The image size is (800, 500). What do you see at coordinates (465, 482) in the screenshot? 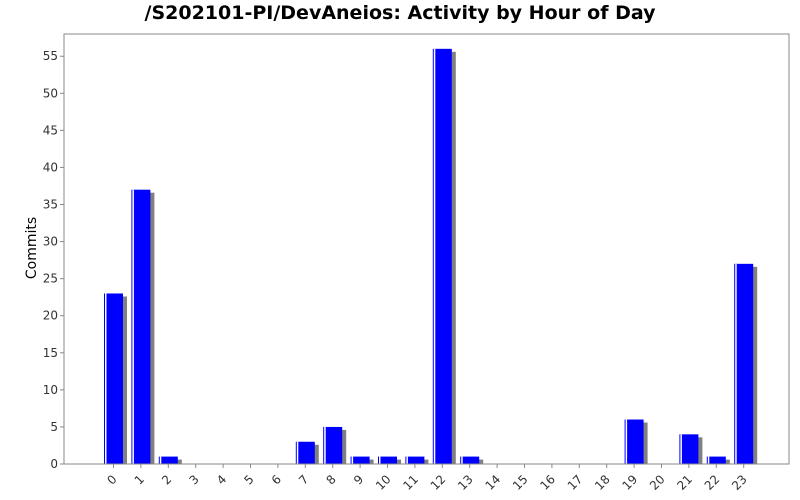
I see `x-tick-label: 13` at bounding box center [465, 482].